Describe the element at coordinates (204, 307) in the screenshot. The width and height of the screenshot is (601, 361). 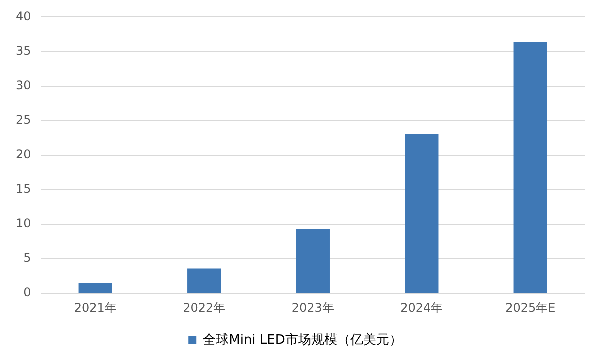
I see `x-tick-label: 2022年` at that location.